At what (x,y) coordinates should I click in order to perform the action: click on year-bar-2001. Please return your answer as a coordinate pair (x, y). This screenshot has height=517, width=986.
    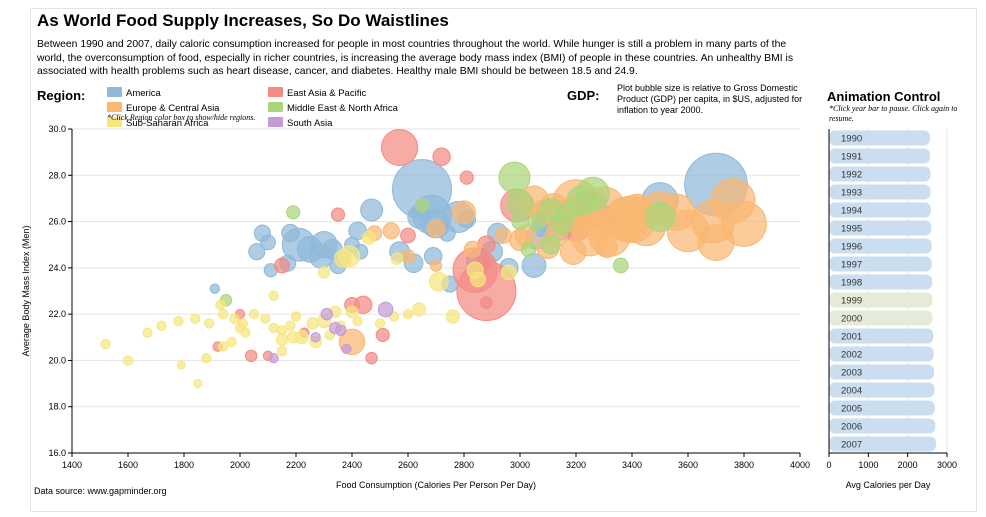
    Looking at the image, I should click on (881, 336).